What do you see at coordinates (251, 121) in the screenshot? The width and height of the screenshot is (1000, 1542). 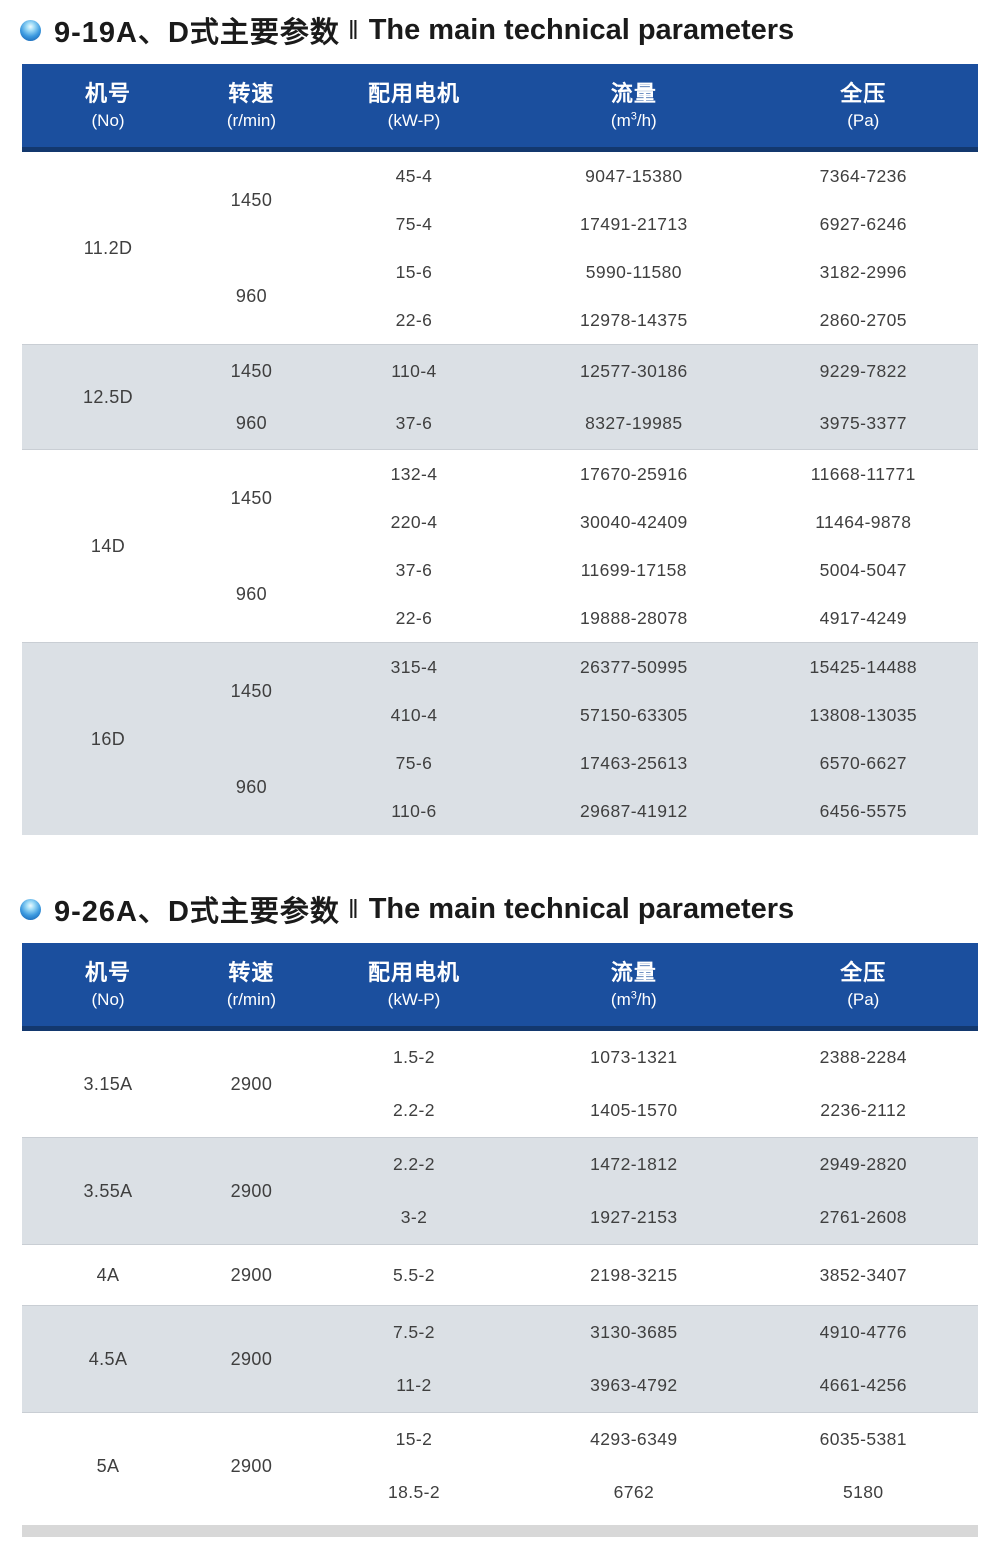 I see `header-speed-en: (r/min)` at bounding box center [251, 121].